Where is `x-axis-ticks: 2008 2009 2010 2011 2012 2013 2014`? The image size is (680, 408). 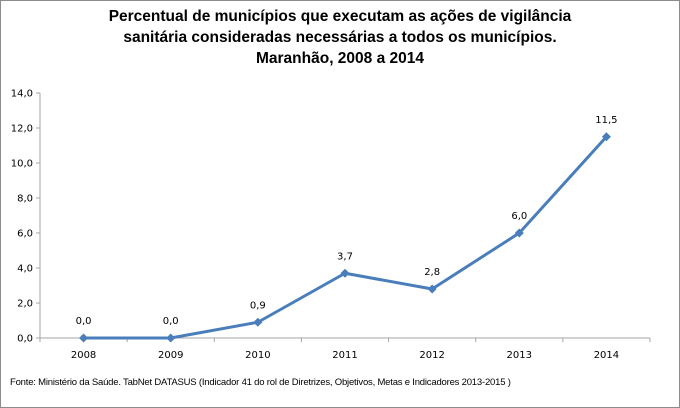 x-axis-ticks: 2008 2009 2010 2011 2012 2013 2014 is located at coordinates (345, 349).